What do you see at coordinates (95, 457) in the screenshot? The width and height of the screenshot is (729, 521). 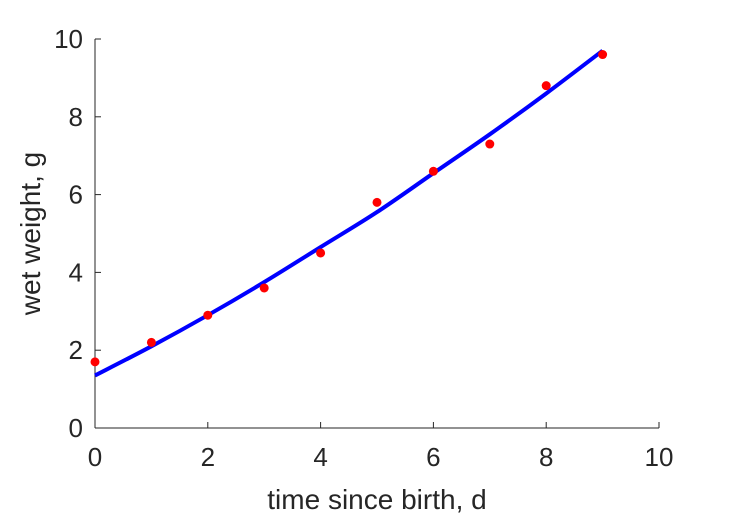 I see `x-tick-label: 0` at bounding box center [95, 457].